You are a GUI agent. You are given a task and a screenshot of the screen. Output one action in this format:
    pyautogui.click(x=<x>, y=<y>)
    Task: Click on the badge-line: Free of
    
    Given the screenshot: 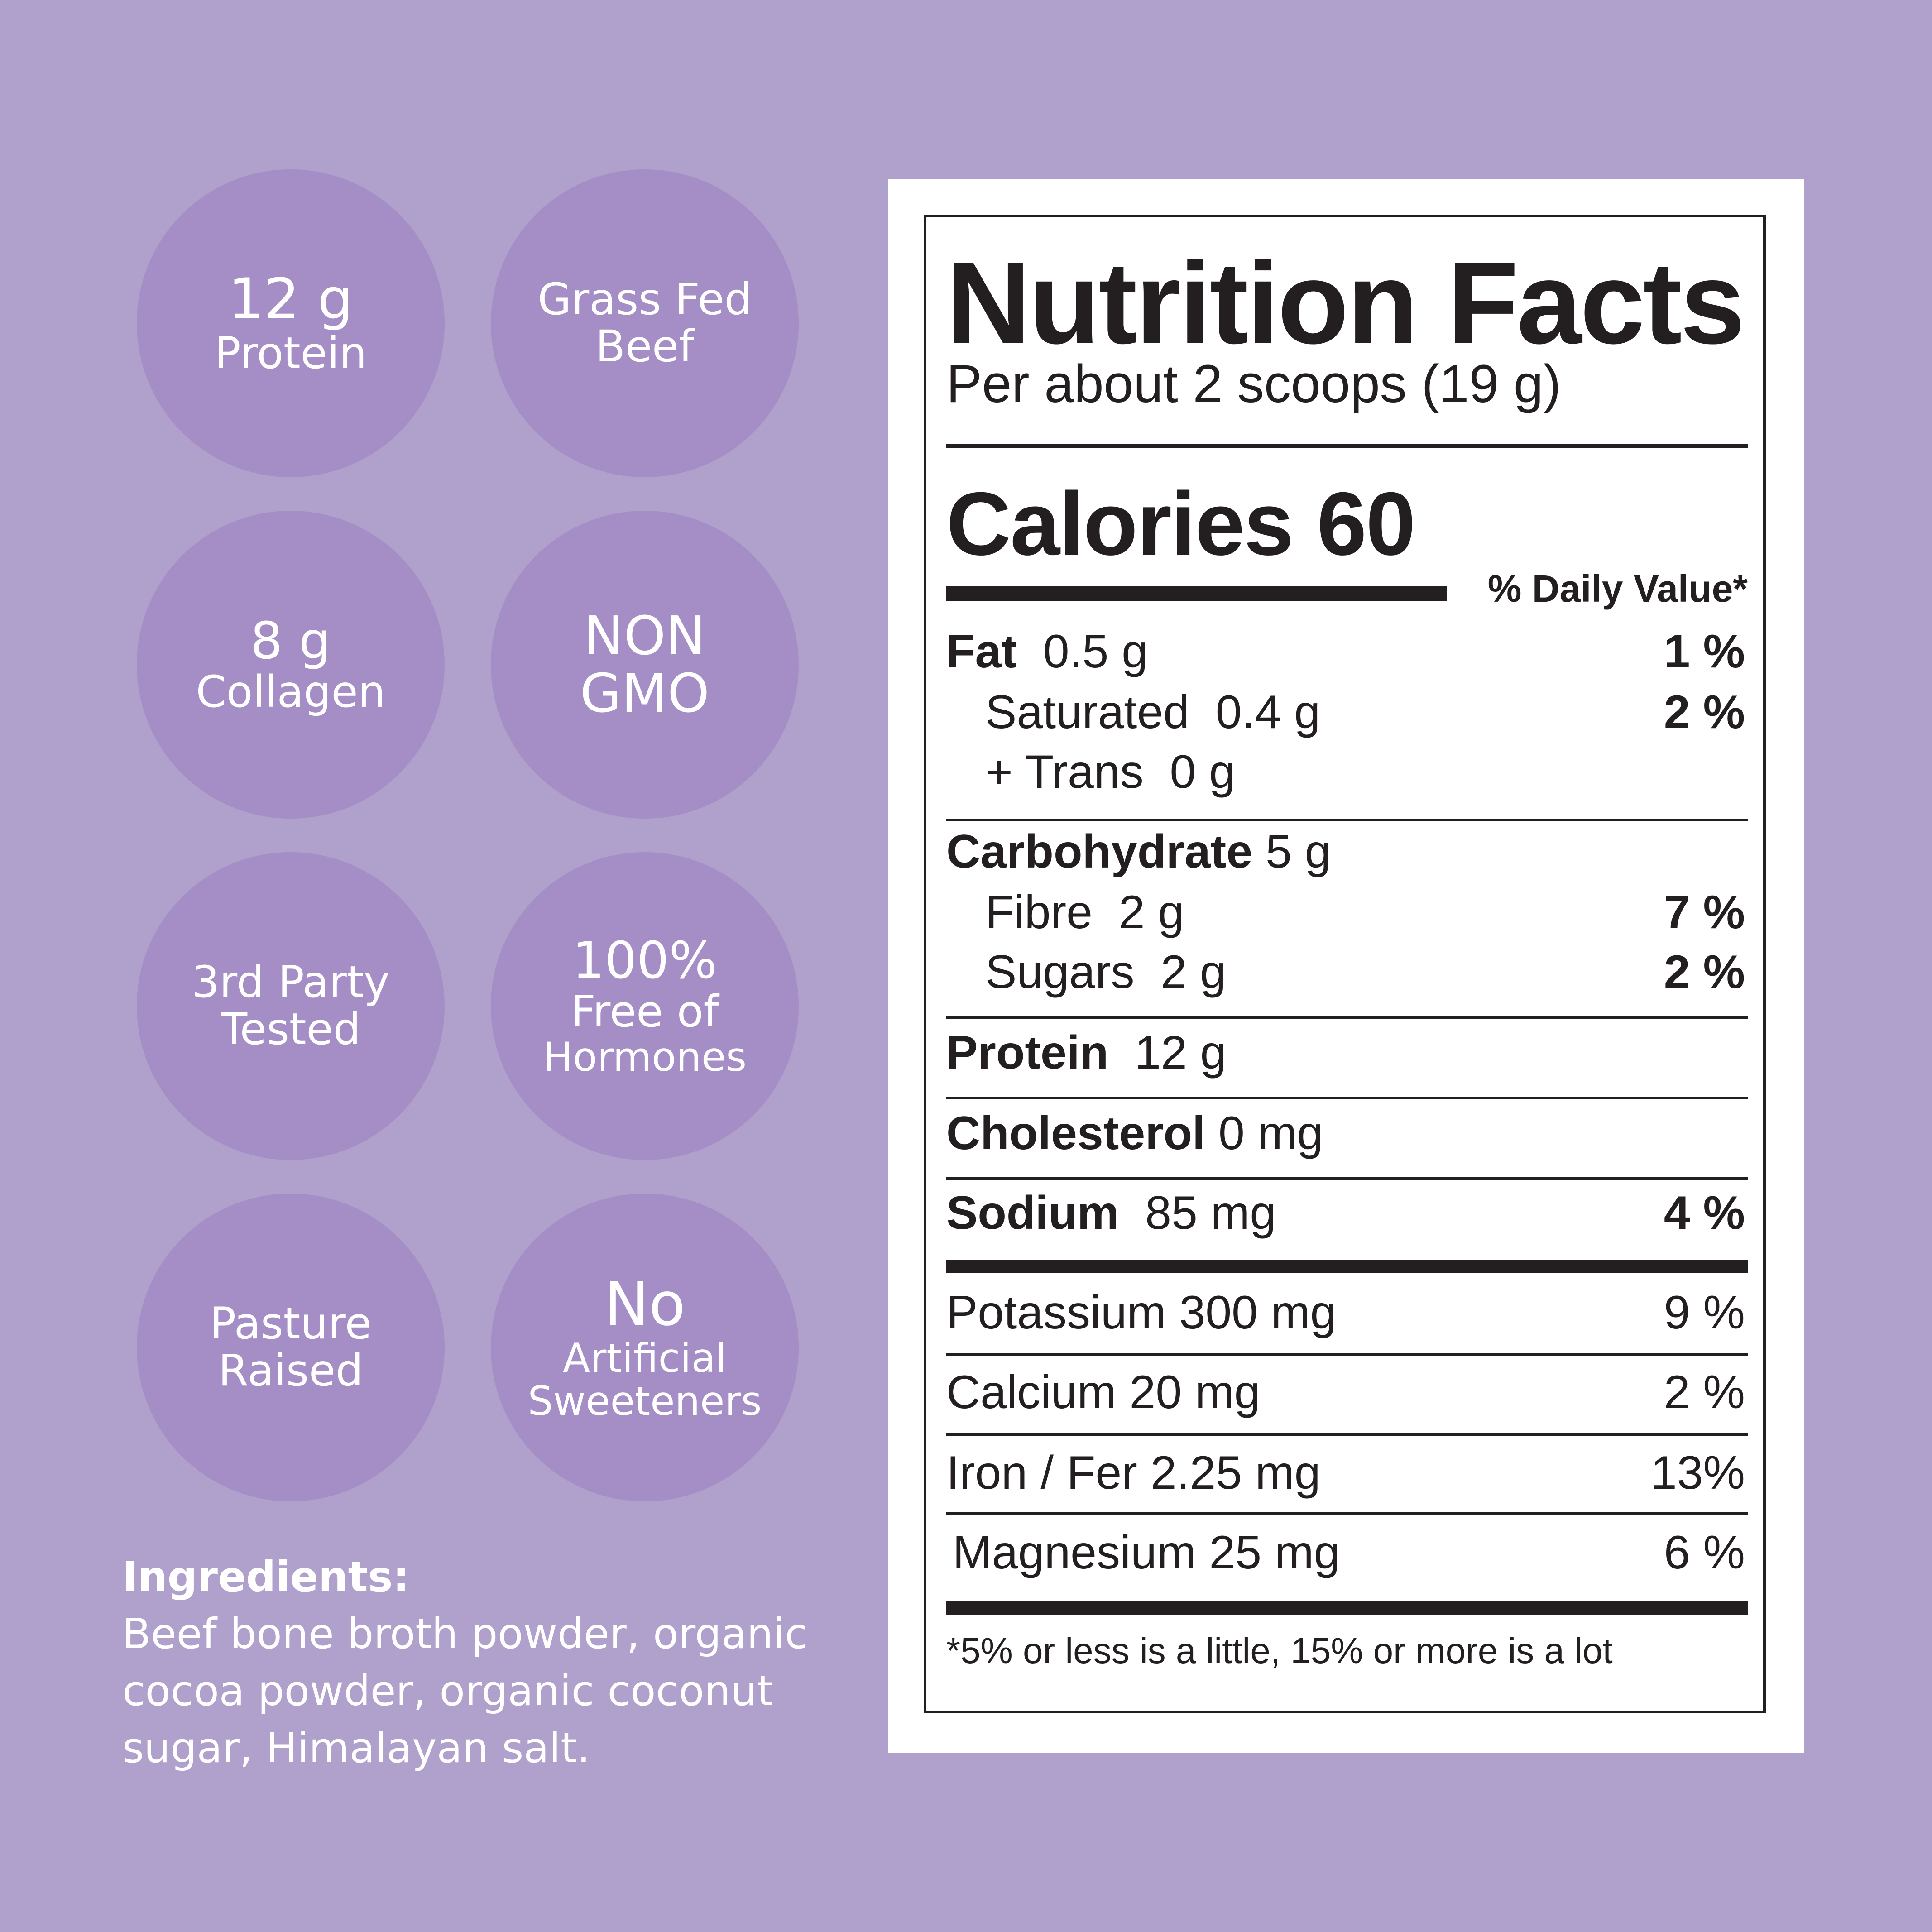 What is the action you would take?
    pyautogui.click(x=644, y=1011)
    